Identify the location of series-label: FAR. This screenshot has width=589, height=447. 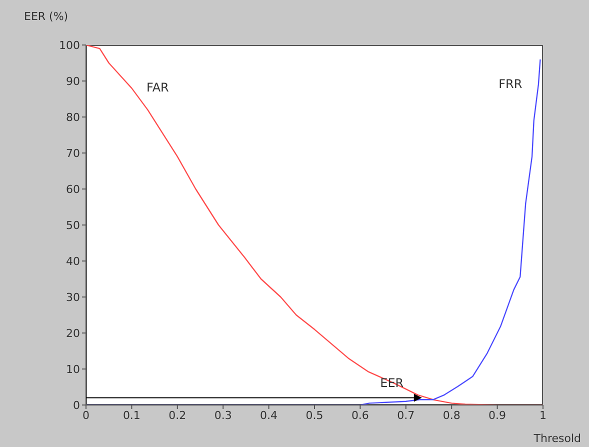
(157, 87).